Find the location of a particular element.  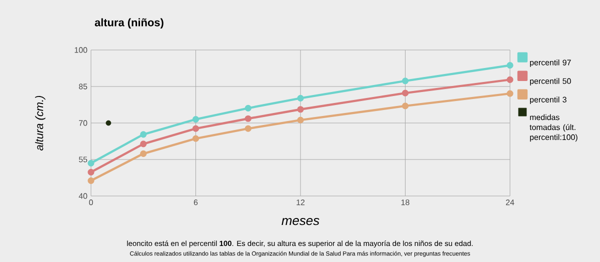

x-axis-title: meses is located at coordinates (301, 222).